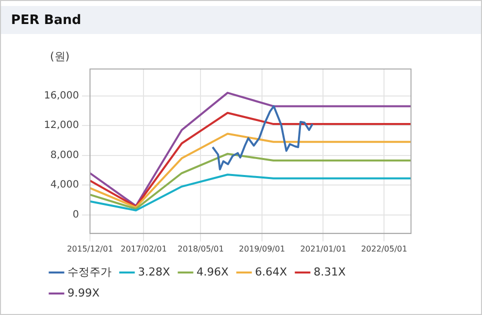  Describe the element at coordinates (64, 185) in the screenshot. I see `y-tick-label: 4,000` at that location.